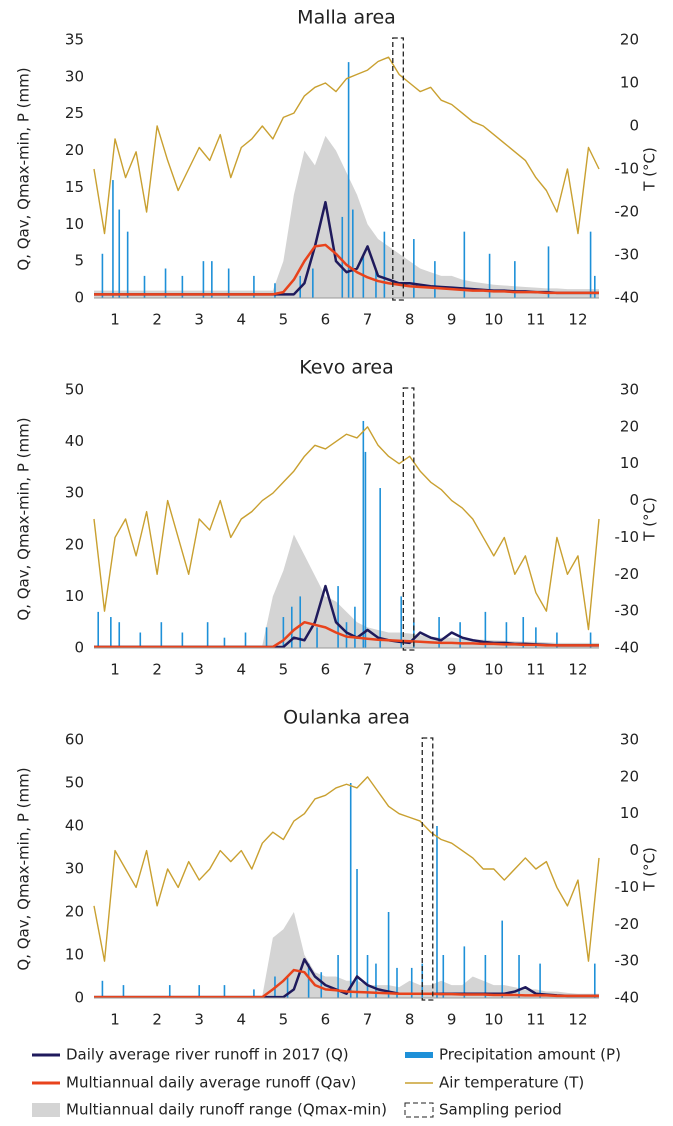 This screenshot has width=673, height=1126. I want to click on x-tick-label: 5, so click(284, 670).